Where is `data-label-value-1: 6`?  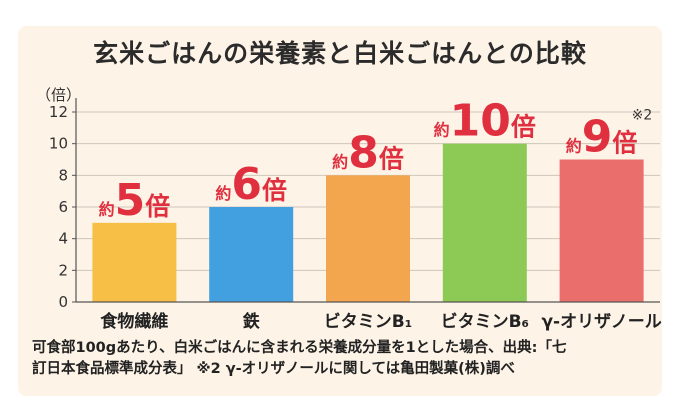 data-label-value-1: 6 is located at coordinates (246, 184).